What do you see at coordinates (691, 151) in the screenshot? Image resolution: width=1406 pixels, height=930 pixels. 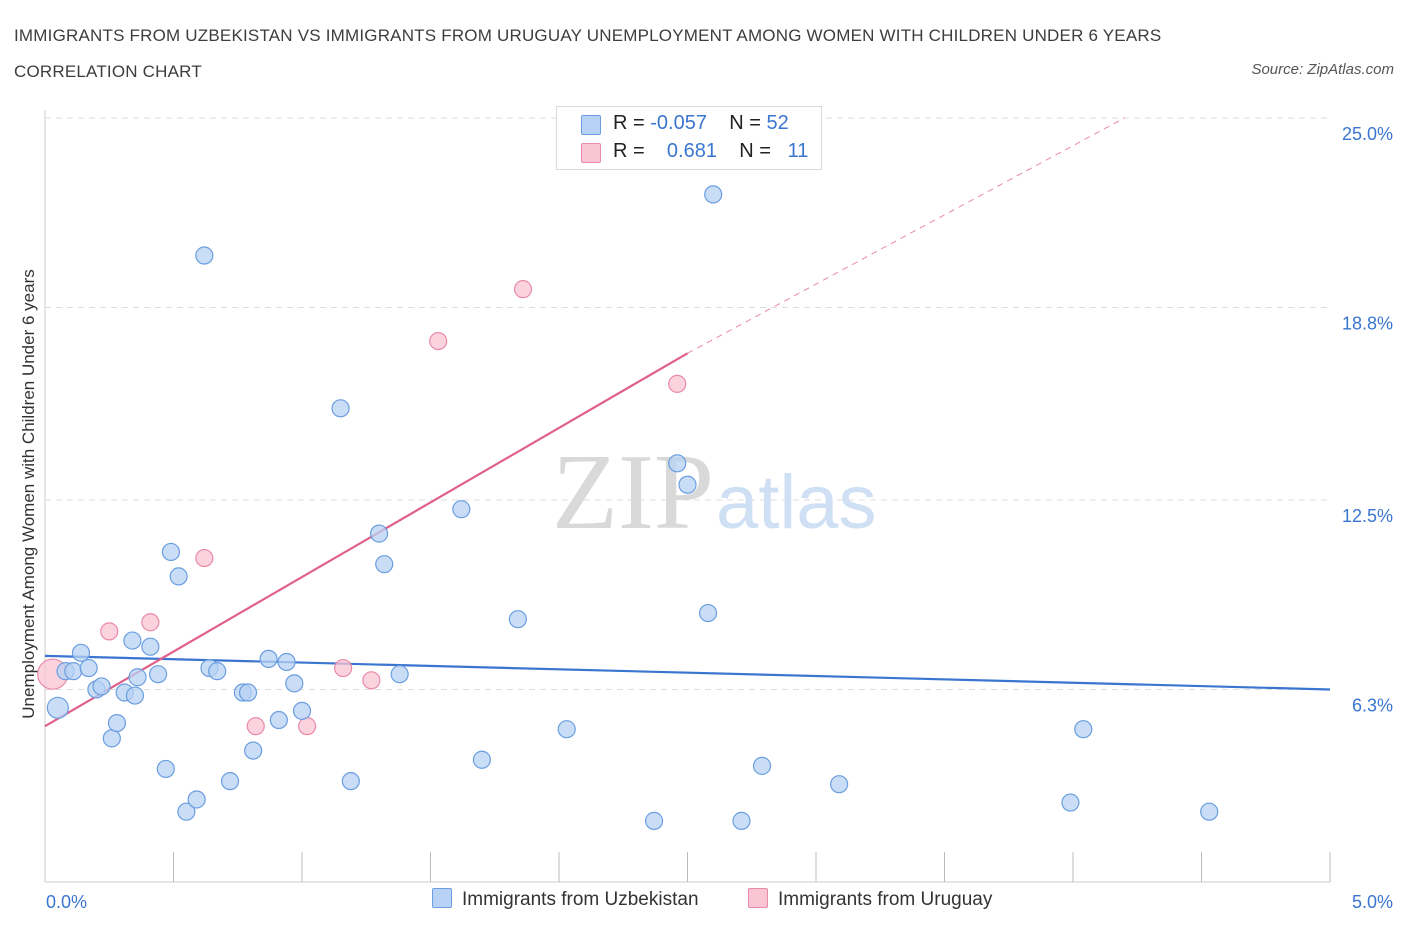 I see `legend-r-value-uruguay: 0.681` at bounding box center [691, 151].